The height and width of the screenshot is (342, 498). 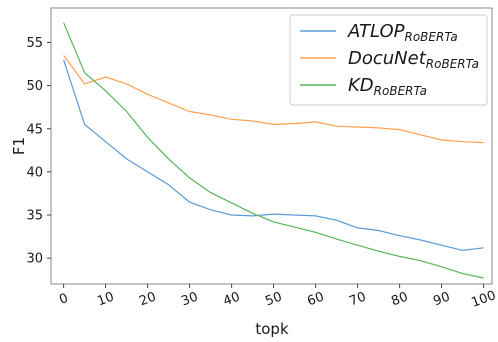 I want to click on x-axis-ticks: 0 10 20 30 40 50 60 70 80 90 100, so click(x=277, y=297).